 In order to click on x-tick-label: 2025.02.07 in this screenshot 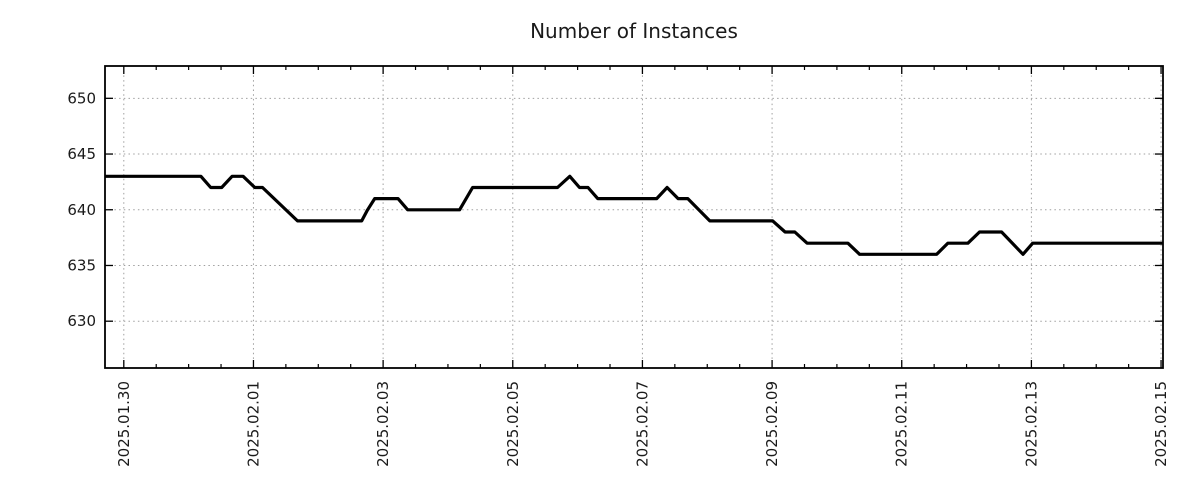, I will do `click(642, 424)`.